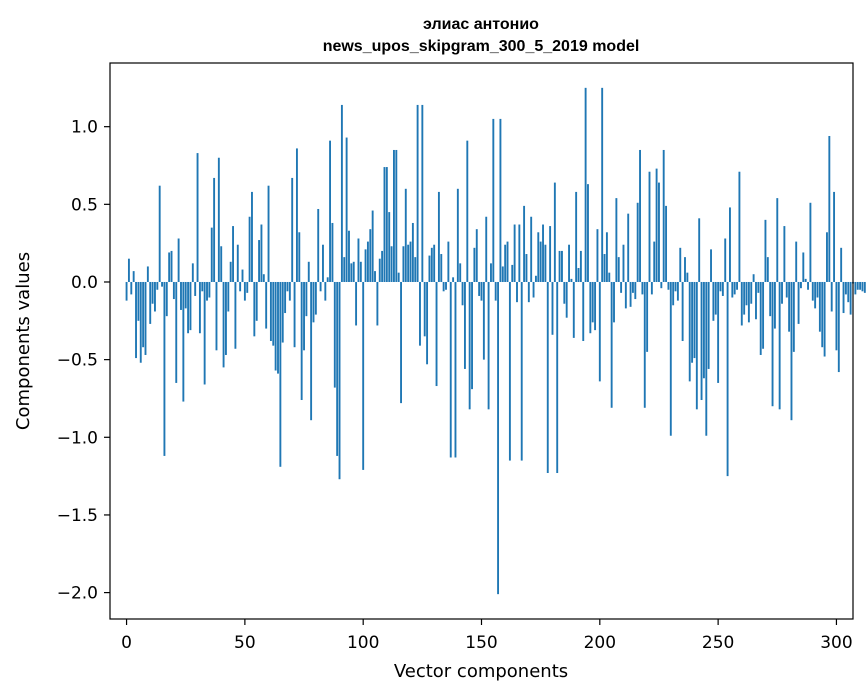  I want to click on y-tick-label-3: −0.5, so click(77, 361).